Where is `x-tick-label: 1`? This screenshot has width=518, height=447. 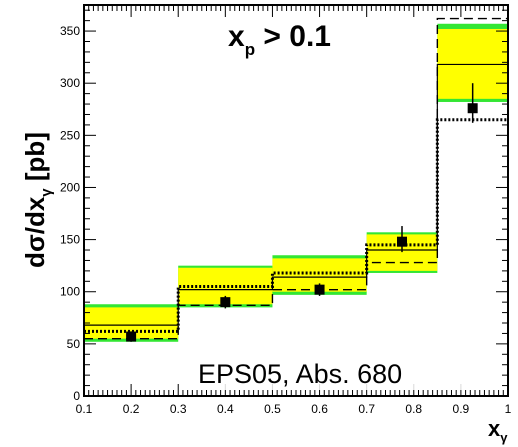 x-tick-label: 1 is located at coordinates (508, 409).